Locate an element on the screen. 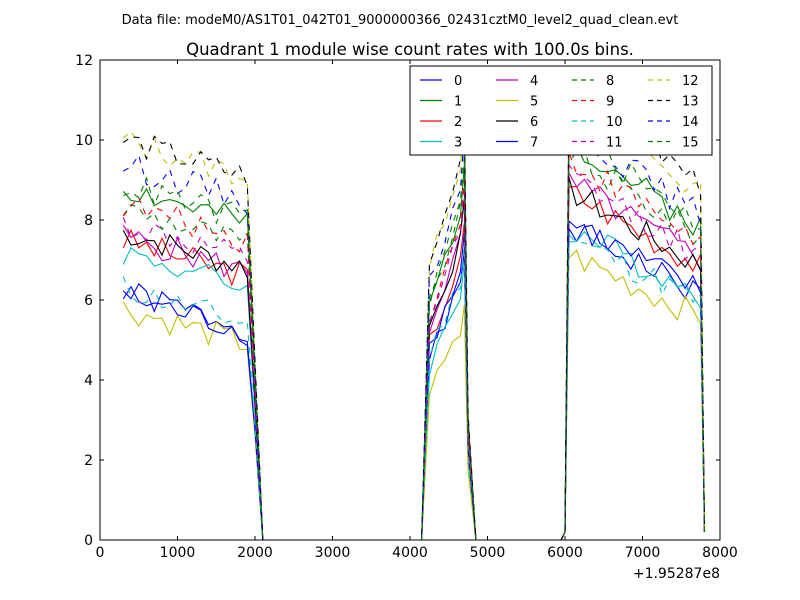 Image resolution: width=800 pixels, height=600 pixels. x-tick-label: 3000 is located at coordinates (333, 553).